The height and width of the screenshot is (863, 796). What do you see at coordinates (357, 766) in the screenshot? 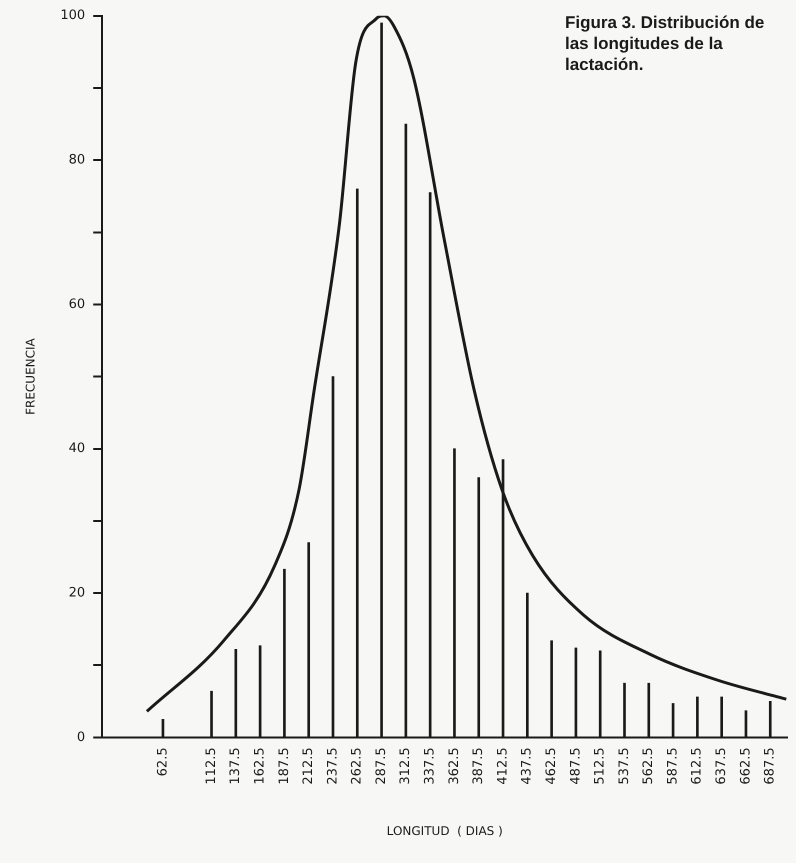
I see `x-tick-label: 262.5` at bounding box center [357, 766].